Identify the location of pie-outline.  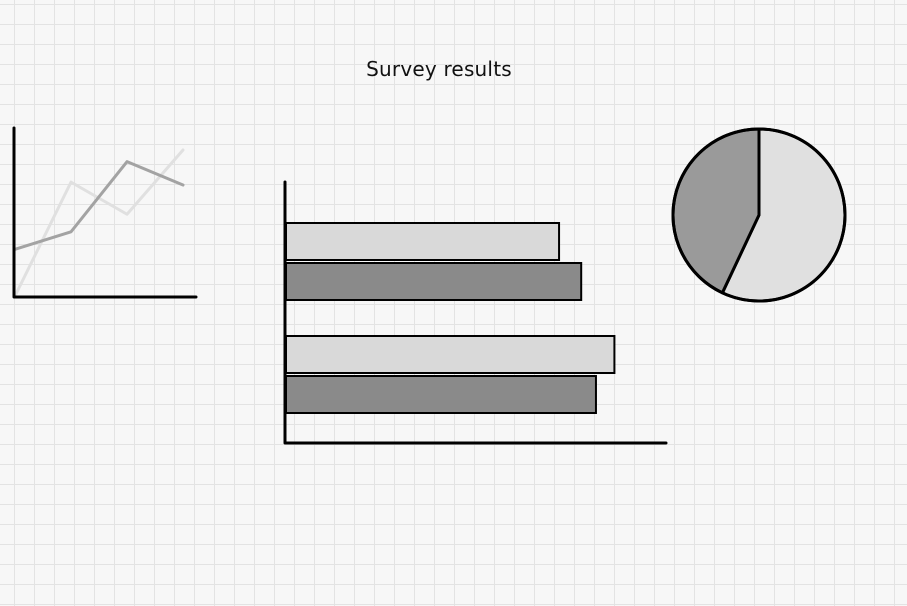
(759, 215).